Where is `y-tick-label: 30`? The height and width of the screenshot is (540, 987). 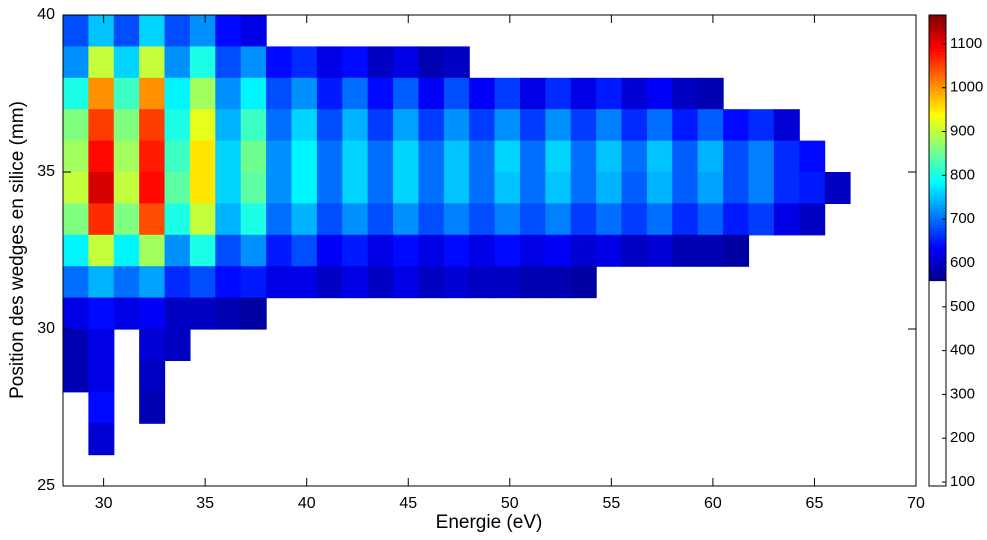 y-tick-label: 30 is located at coordinates (46, 328).